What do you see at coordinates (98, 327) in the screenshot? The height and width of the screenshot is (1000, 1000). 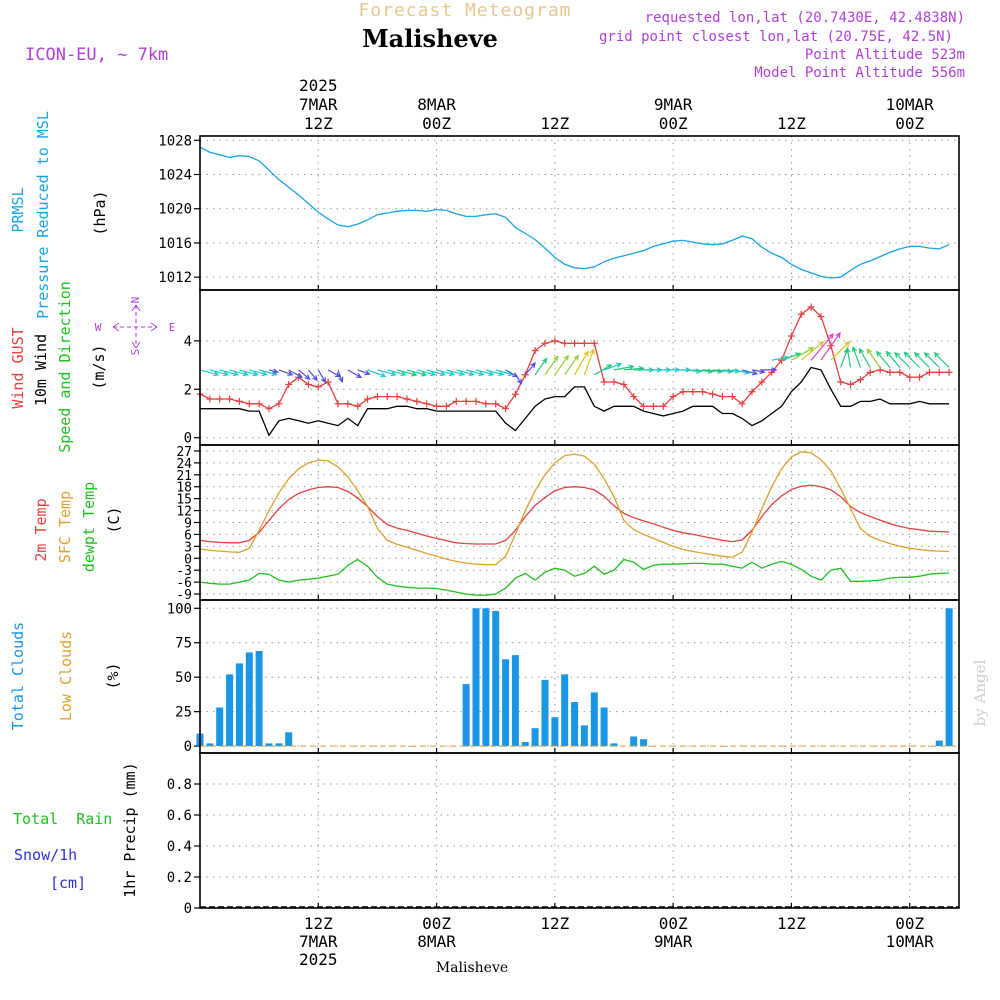 I see `rose-w: W` at bounding box center [98, 327].